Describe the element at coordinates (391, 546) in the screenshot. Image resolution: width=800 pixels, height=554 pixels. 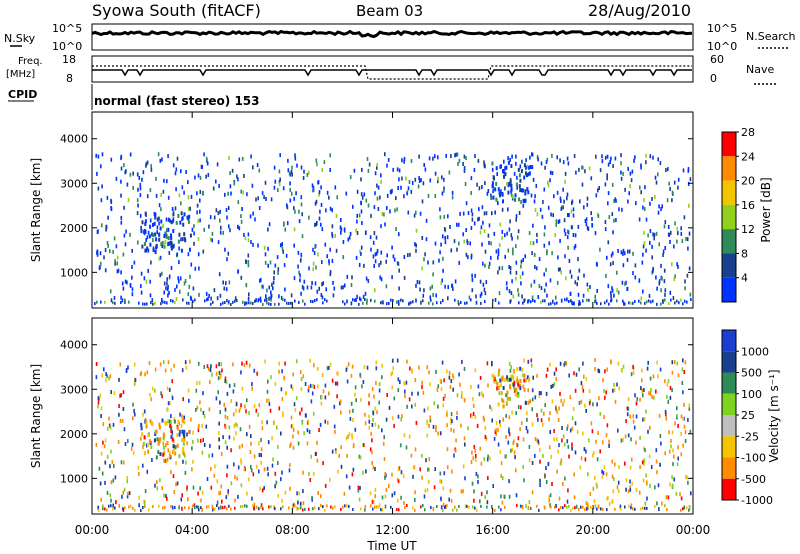
I see `x-axis-label: Time UT` at that location.